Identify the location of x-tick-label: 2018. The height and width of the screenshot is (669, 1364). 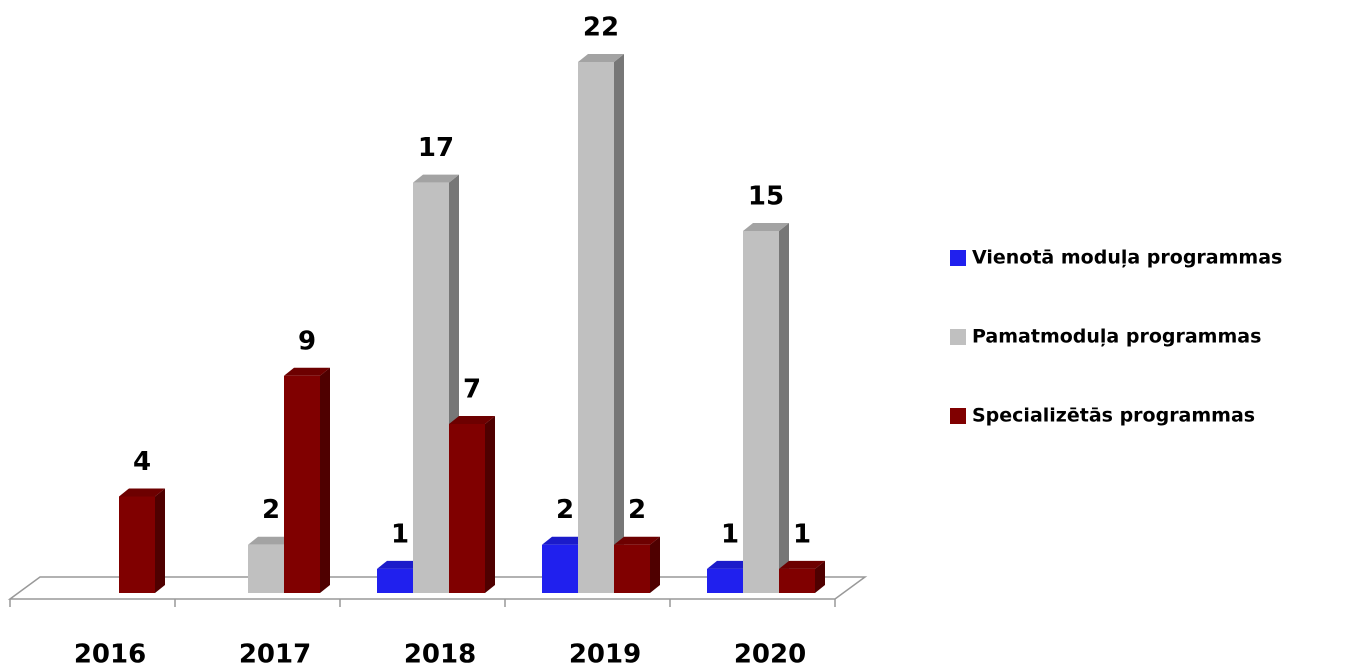
(440, 654).